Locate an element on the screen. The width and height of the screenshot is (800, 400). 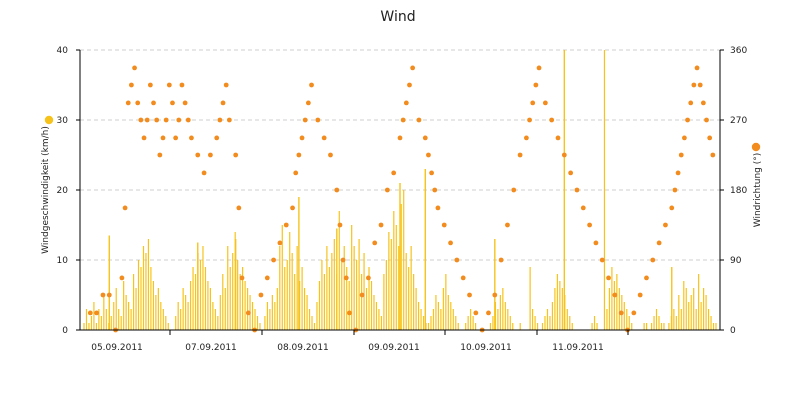
y-left-label-group: Windgeschwindigkeit (km/h) is located at coordinates (47, 184).